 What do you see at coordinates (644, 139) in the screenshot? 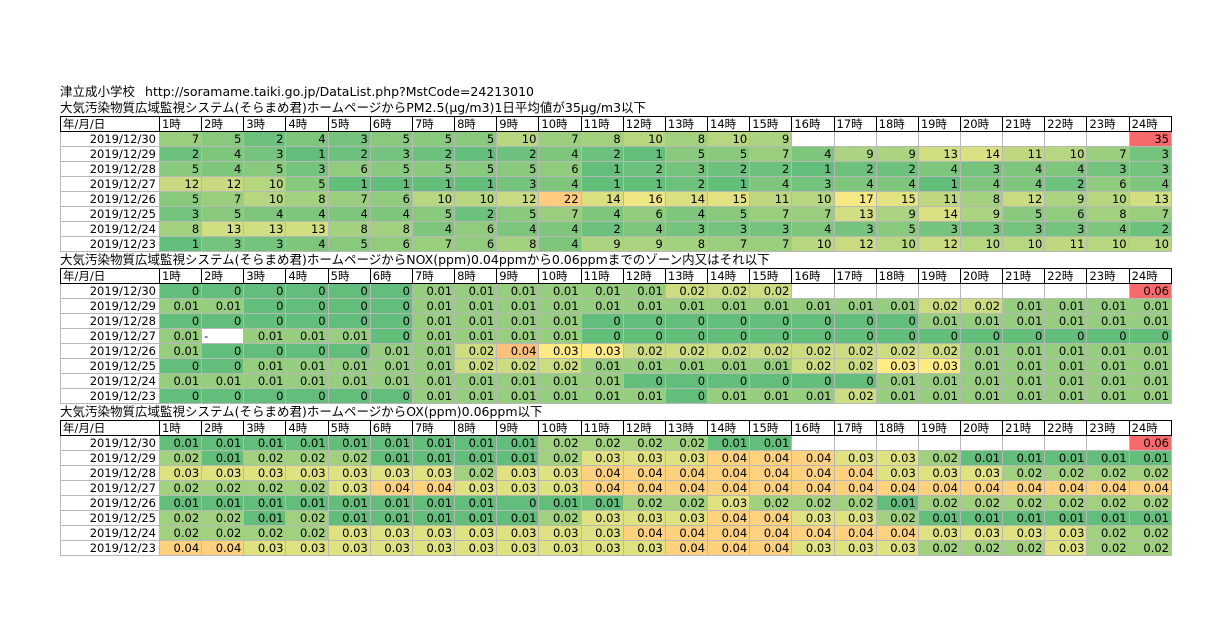
I see `value-cell: 10` at bounding box center [644, 139].